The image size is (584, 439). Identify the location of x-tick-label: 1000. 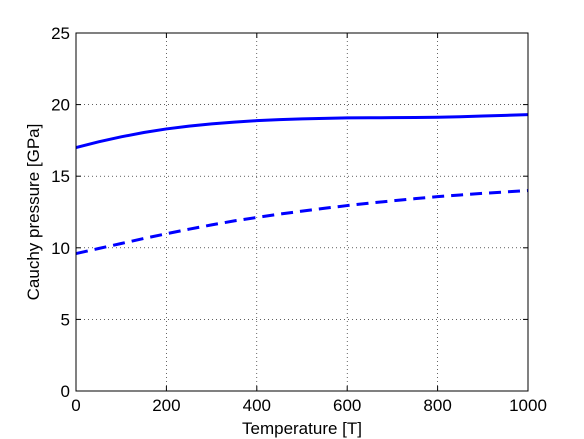
(528, 405).